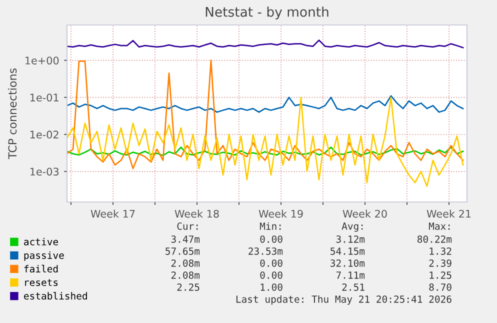 This screenshot has width=497, height=323. I want to click on x-tick-label: Week 21, so click(448, 214).